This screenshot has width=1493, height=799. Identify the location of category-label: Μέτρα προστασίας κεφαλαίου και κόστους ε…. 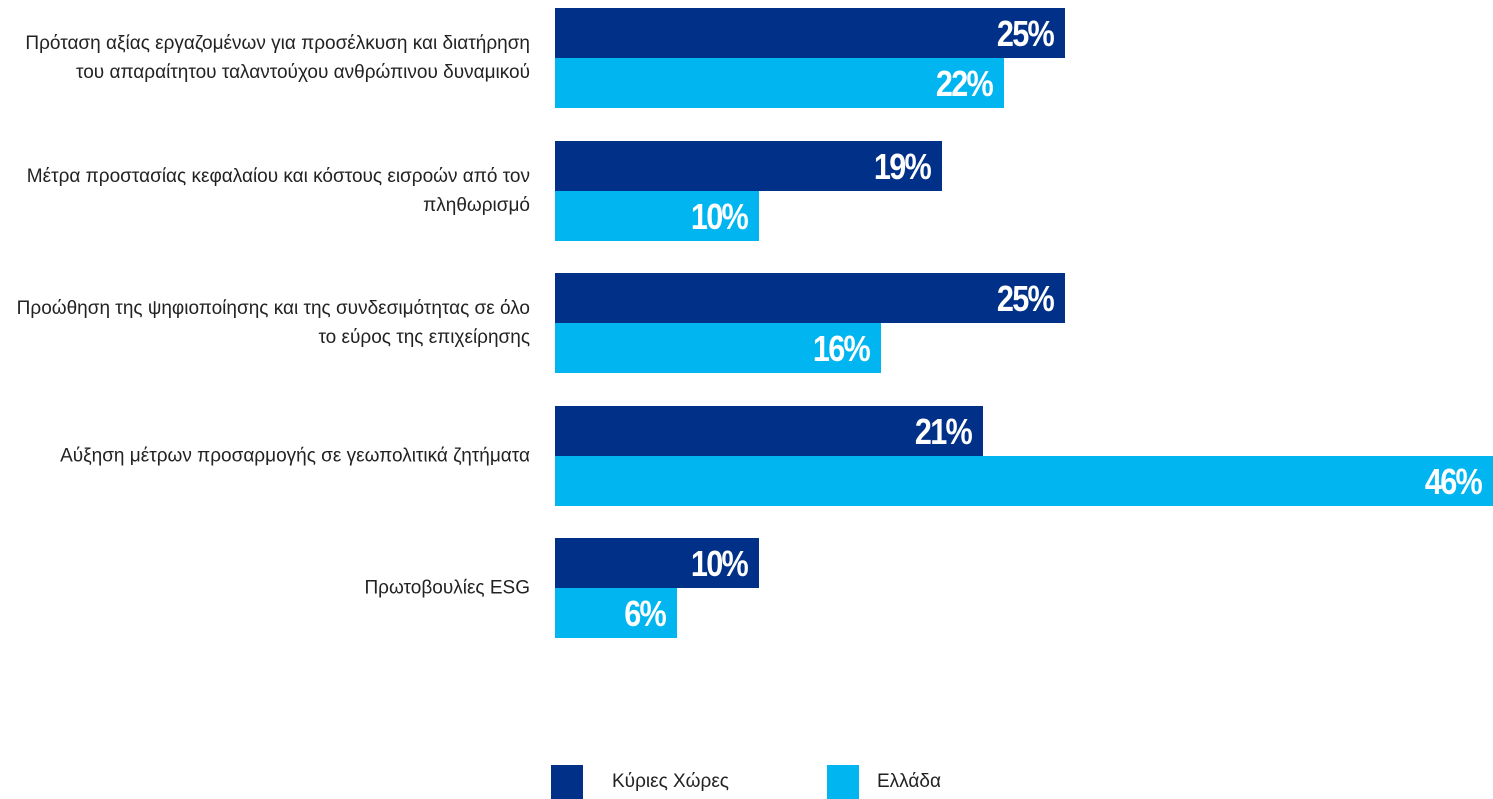
(278, 190).